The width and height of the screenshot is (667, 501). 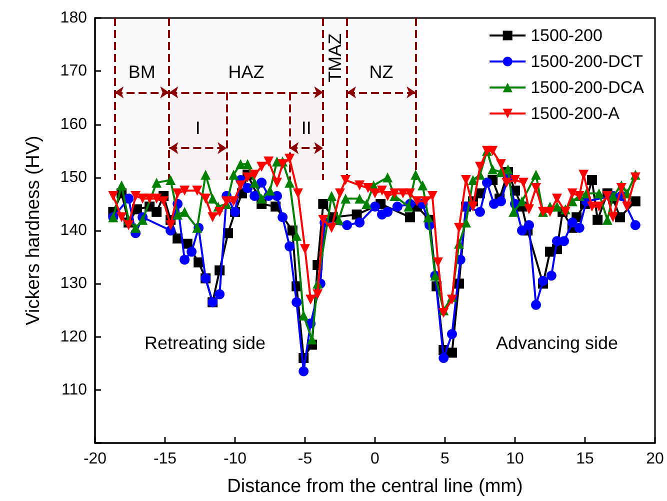 What do you see at coordinates (205, 343) in the screenshot?
I see `annotation: Retreating side` at bounding box center [205, 343].